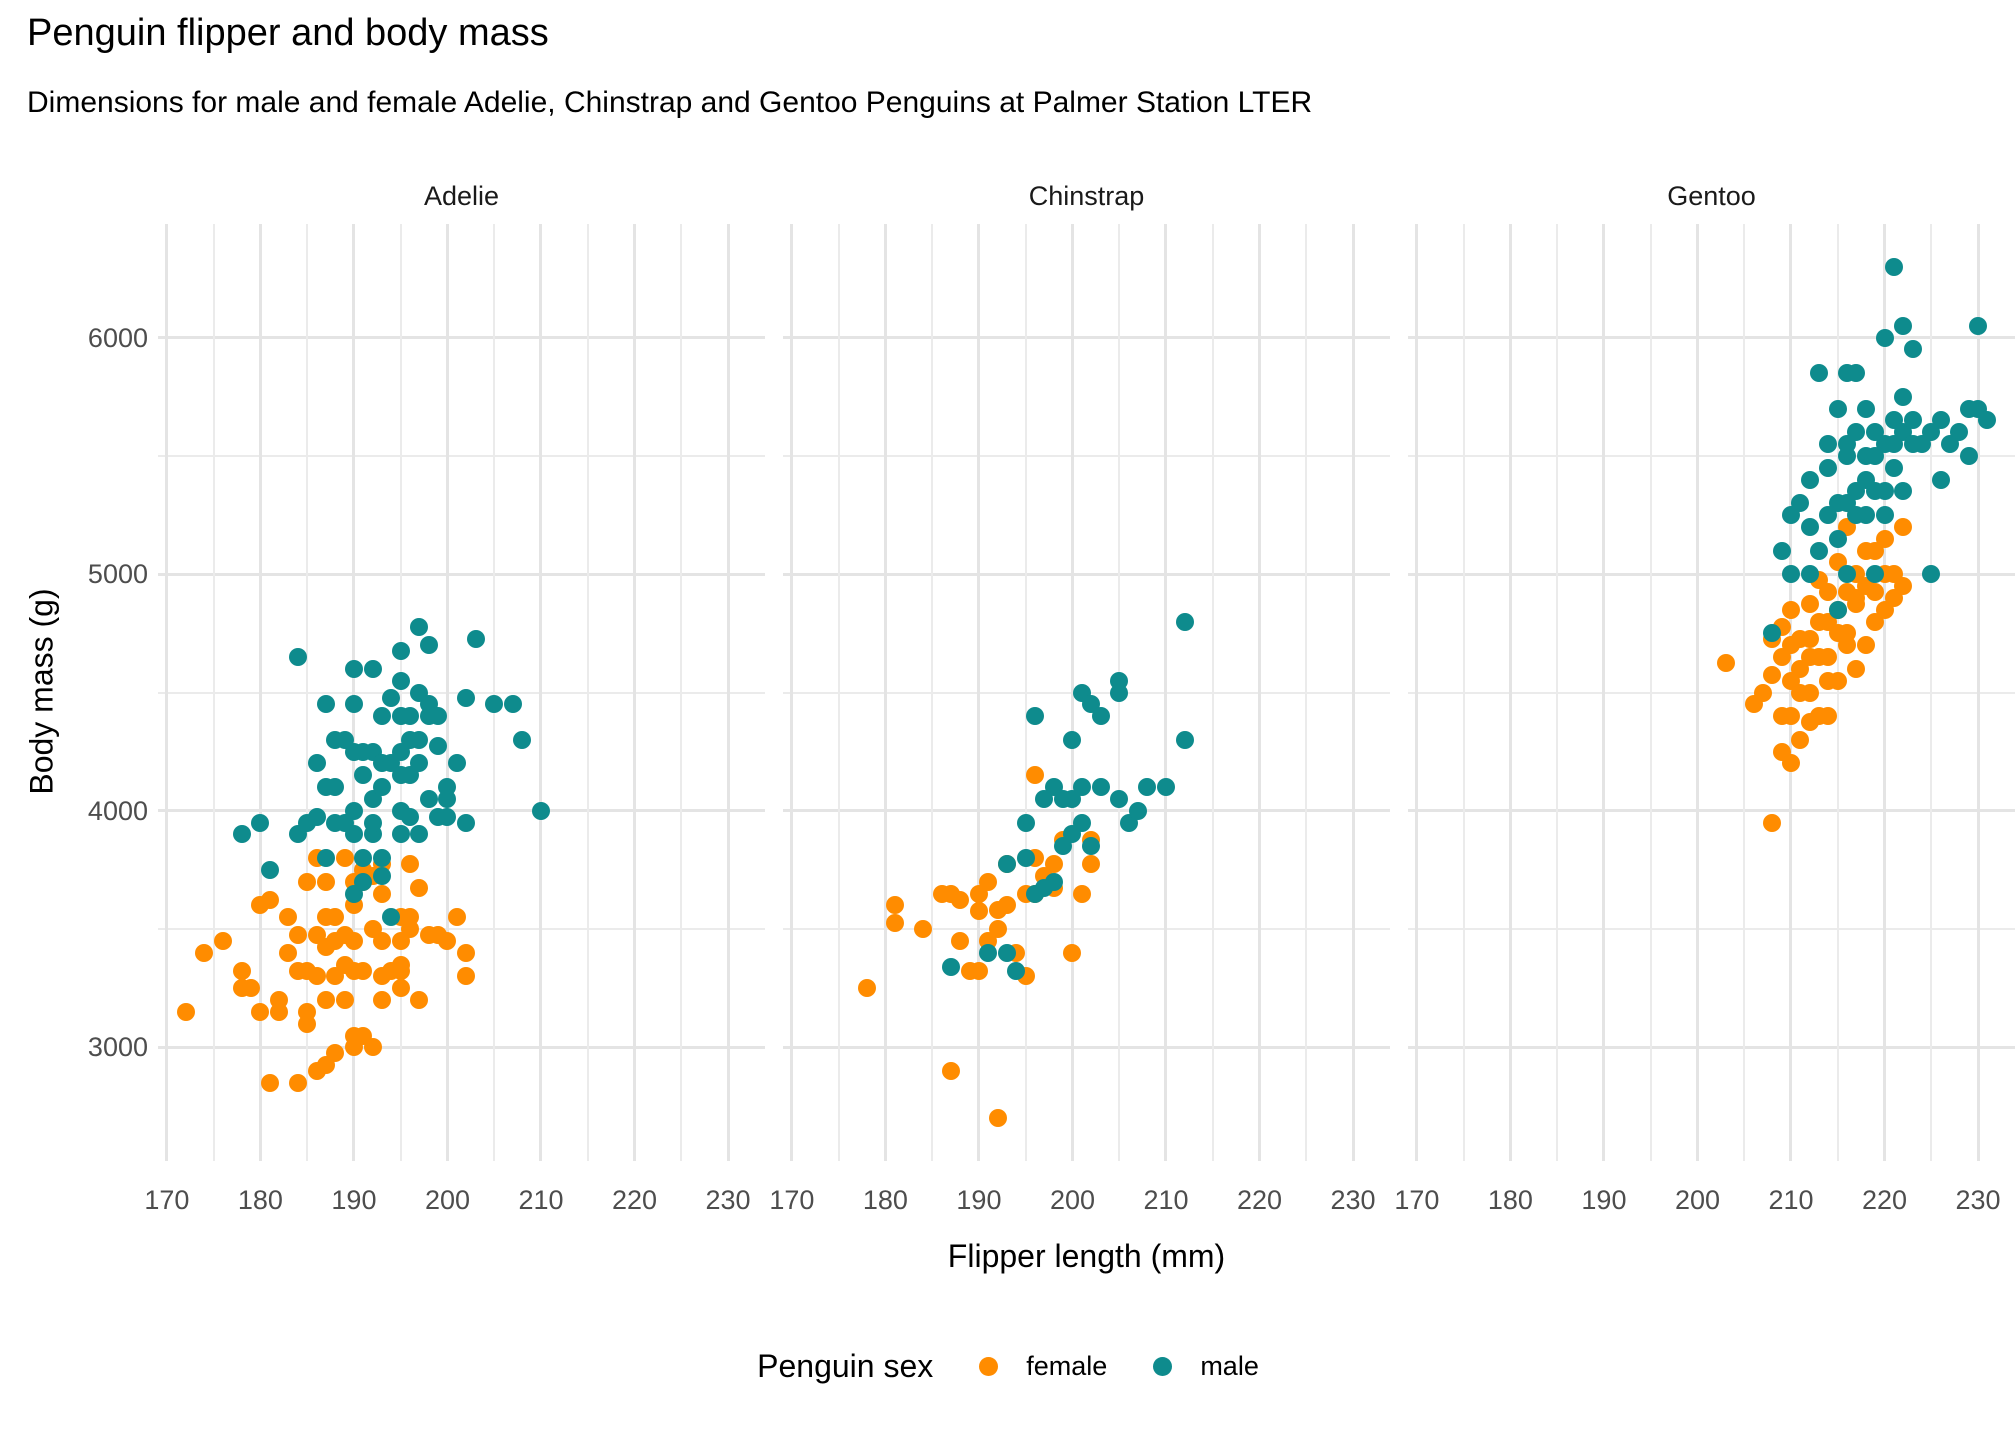 Image resolution: width=2016 pixels, height=1440 pixels. Describe the element at coordinates (1353, 1200) in the screenshot. I see `x-tick-label: 230` at that location.